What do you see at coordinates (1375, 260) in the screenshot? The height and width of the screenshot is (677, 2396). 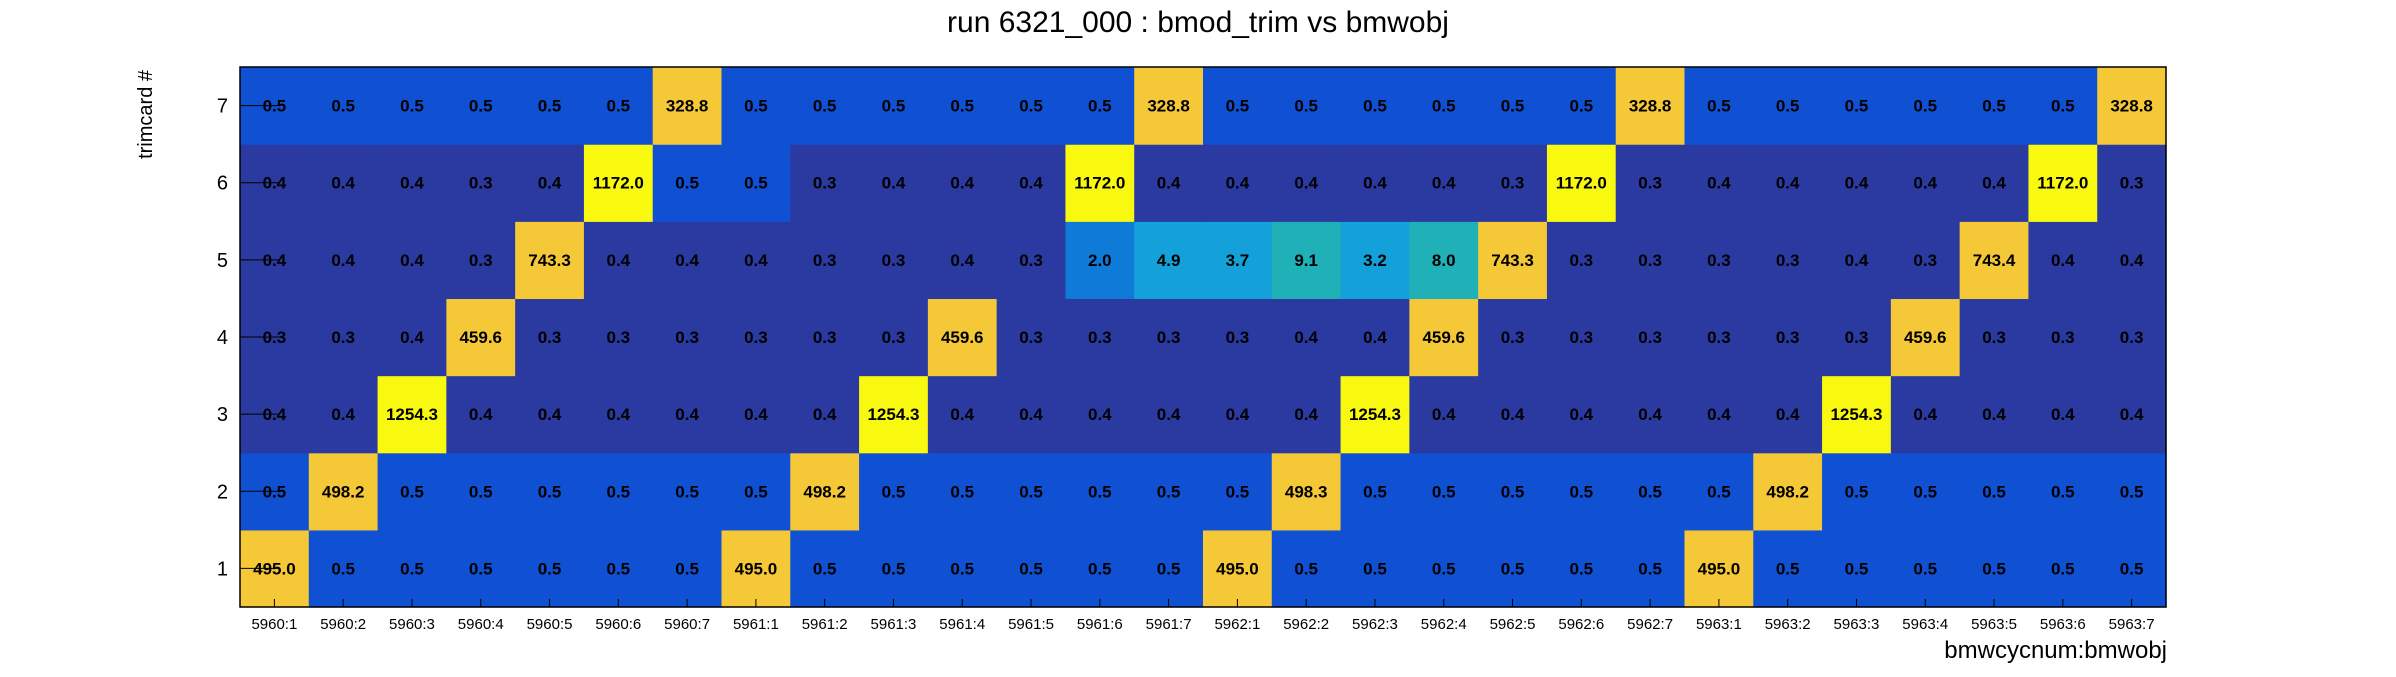 I see `cell-value-label: 3.2` at bounding box center [1375, 260].